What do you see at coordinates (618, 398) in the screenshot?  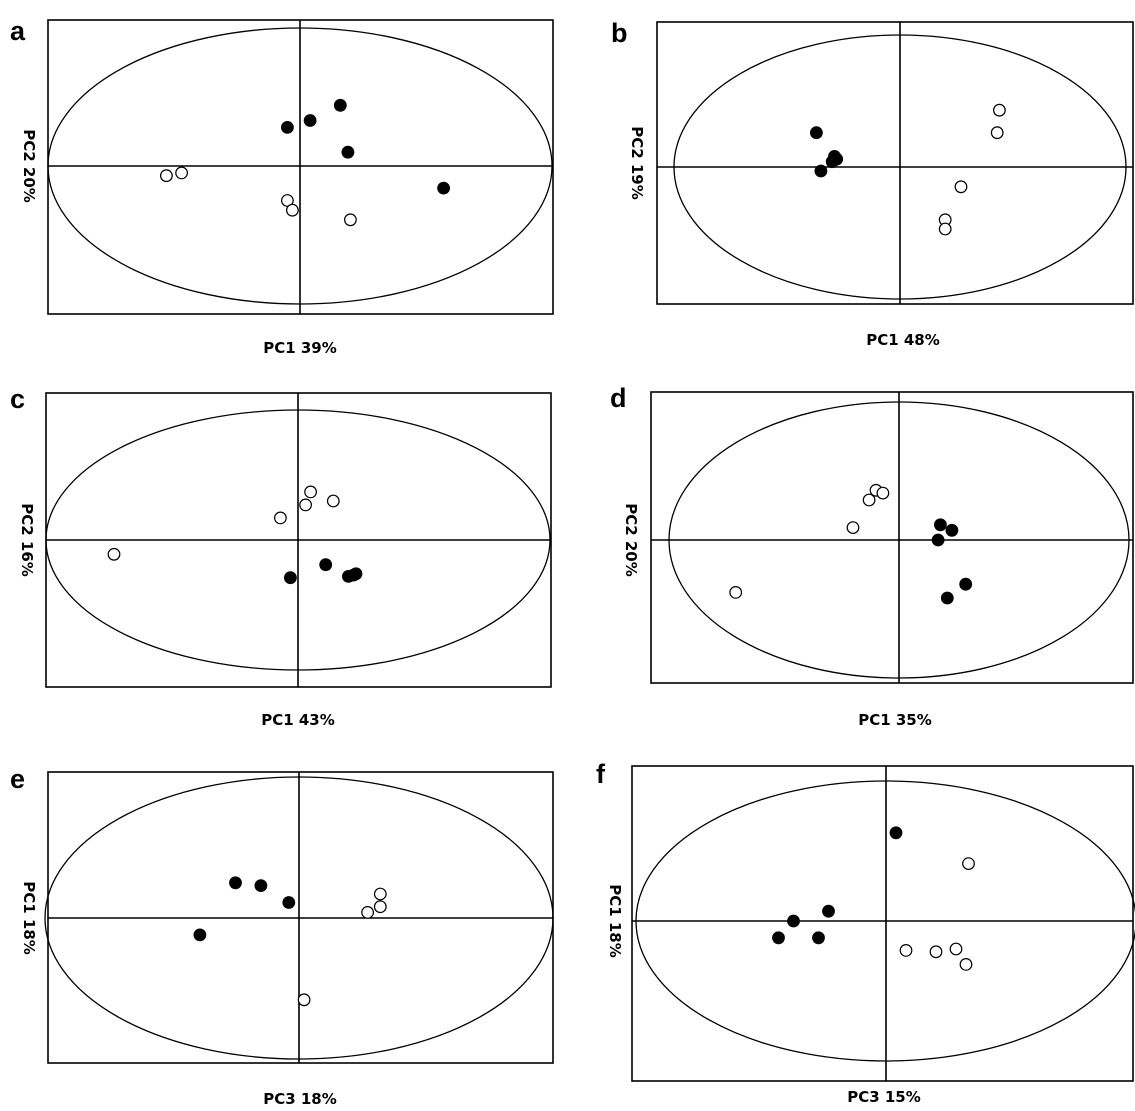 I see `panel-letter: d` at bounding box center [618, 398].